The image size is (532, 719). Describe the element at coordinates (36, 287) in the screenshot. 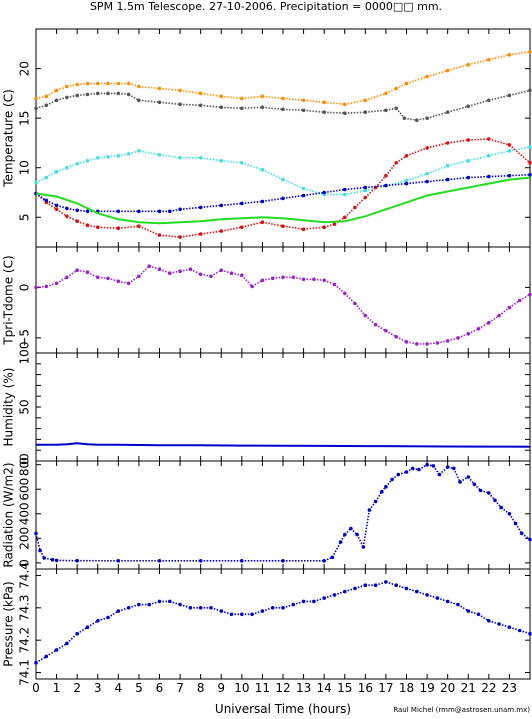

I see `data-point-tdiff-purple` at that location.